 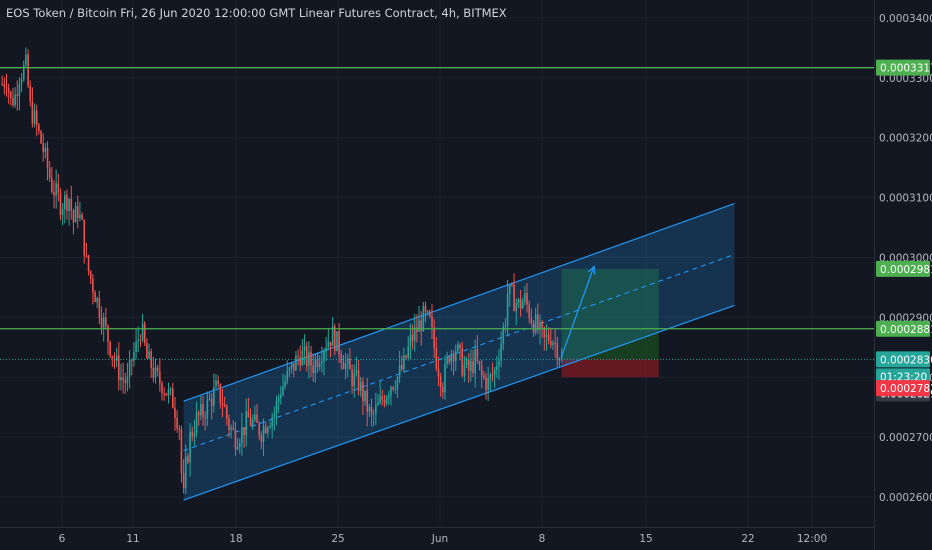 I want to click on loss-zone, so click(x=610, y=368).